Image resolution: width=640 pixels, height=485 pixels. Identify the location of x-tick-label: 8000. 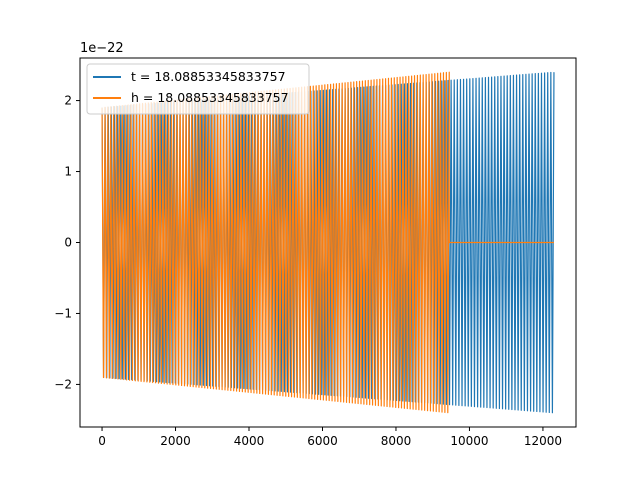
(396, 441).